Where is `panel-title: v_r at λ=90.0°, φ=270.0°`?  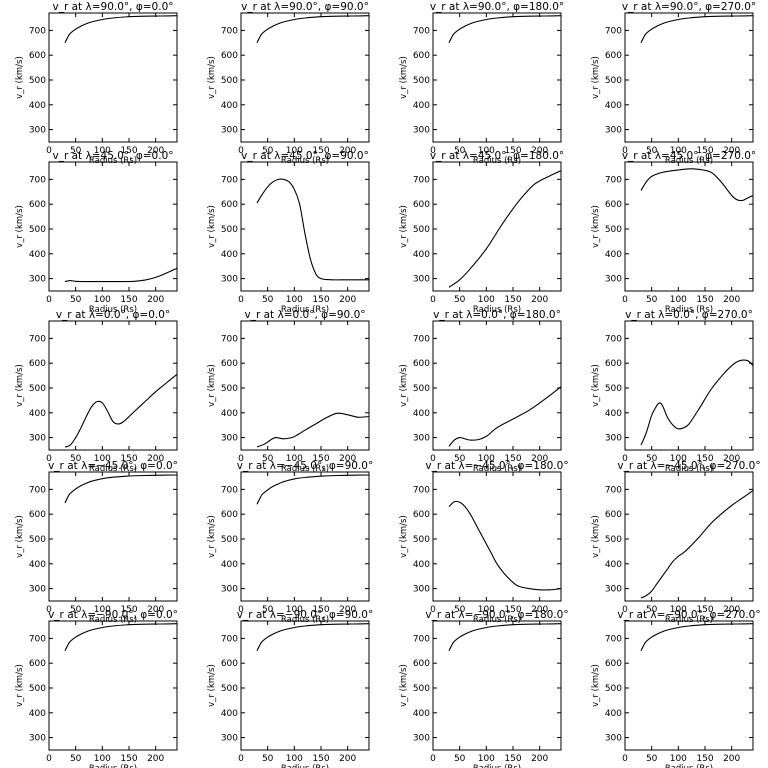
panel-title: v_r at λ=90.0°, φ=270.0° is located at coordinates (689, 7).